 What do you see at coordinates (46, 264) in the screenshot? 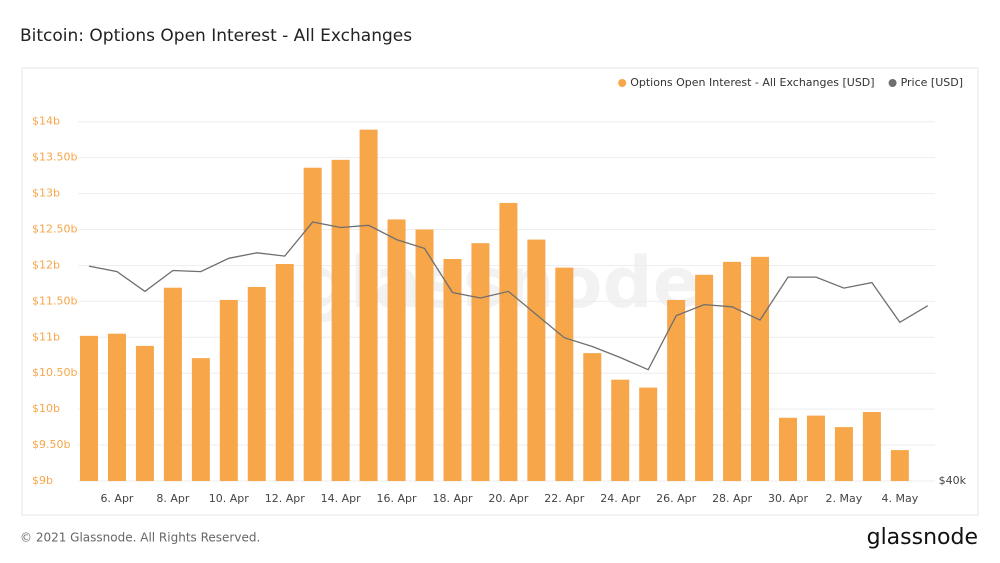
I see `y-tick-label: $12b` at bounding box center [46, 264].